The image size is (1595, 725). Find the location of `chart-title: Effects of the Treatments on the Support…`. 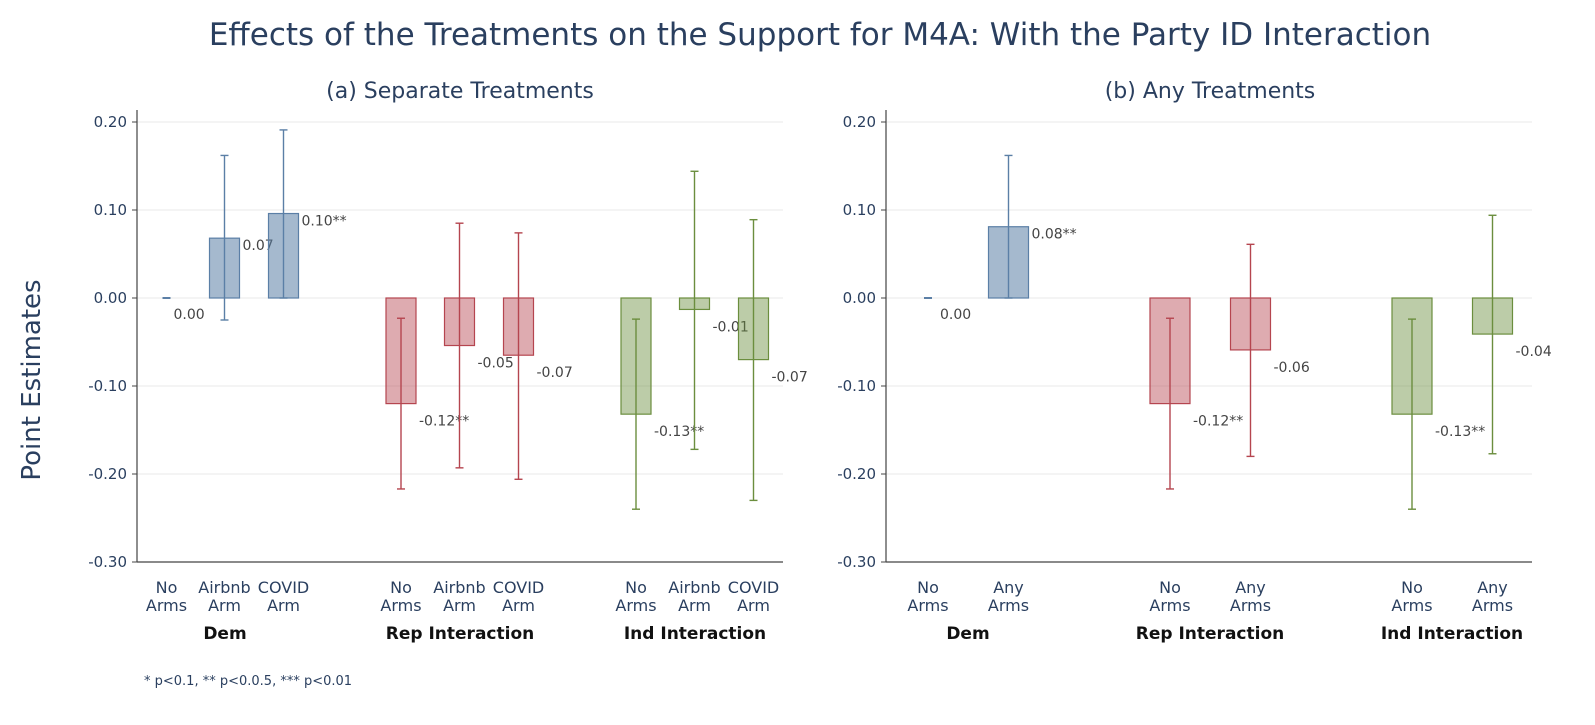

chart-title: Effects of the Treatments on the Support… is located at coordinates (820, 35).